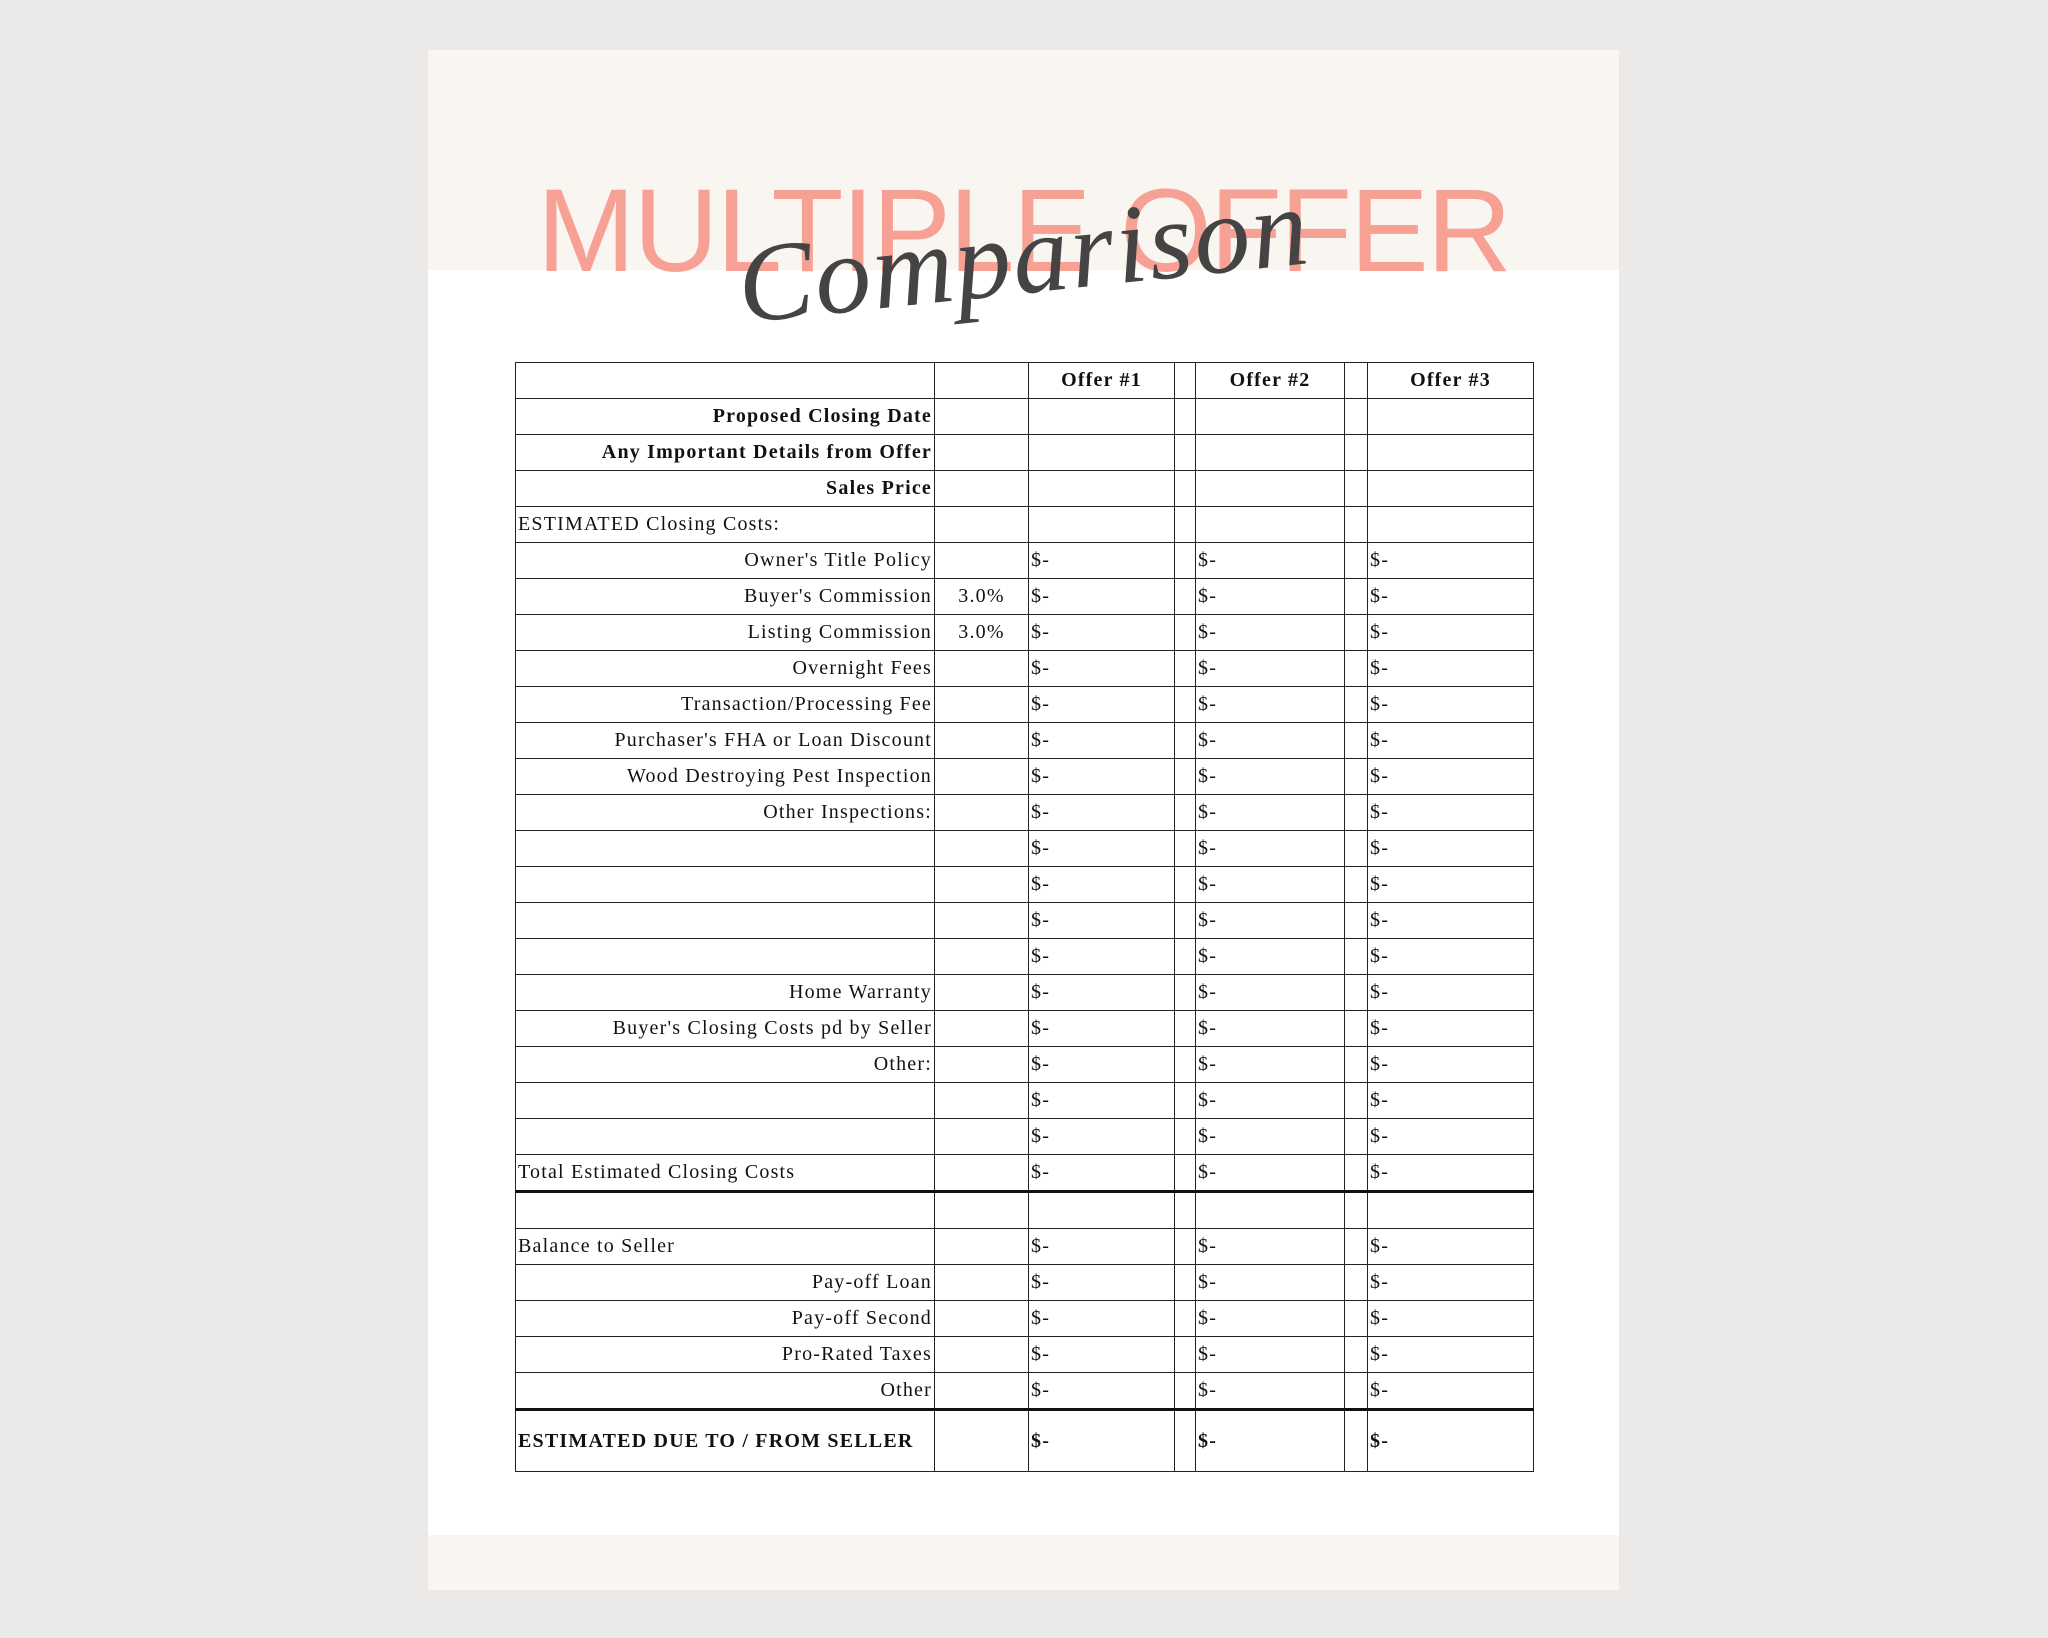 Image resolution: width=2048 pixels, height=1638 pixels. Describe the element at coordinates (725, 632) in the screenshot. I see `row-label: Listing Commission` at that location.